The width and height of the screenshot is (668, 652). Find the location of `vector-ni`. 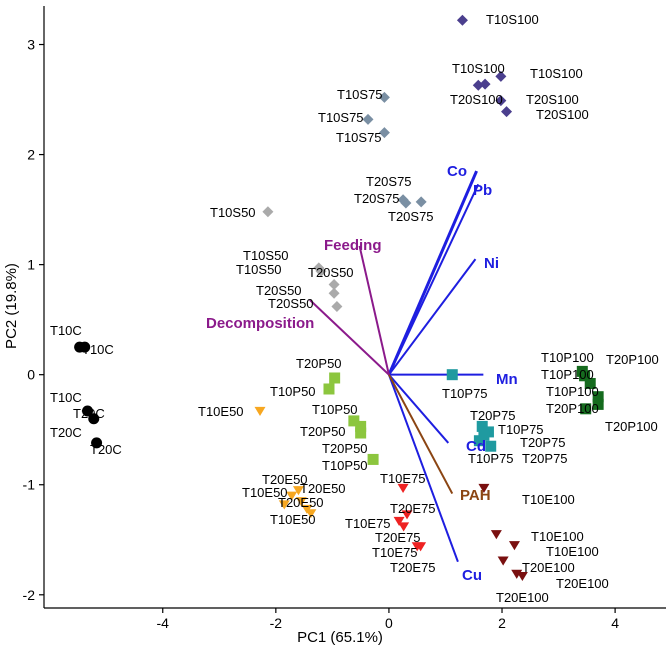

vector-ni is located at coordinates (432, 317).